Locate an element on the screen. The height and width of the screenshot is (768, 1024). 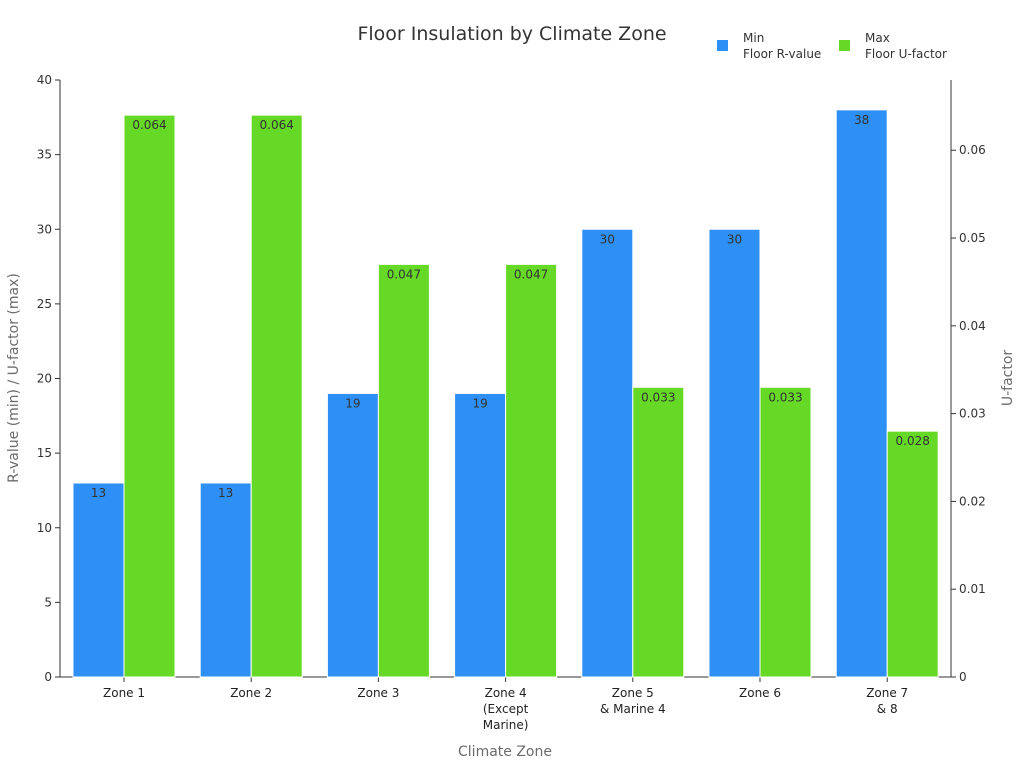
x-tick-label-line: & Marine 4 is located at coordinates (633, 709).